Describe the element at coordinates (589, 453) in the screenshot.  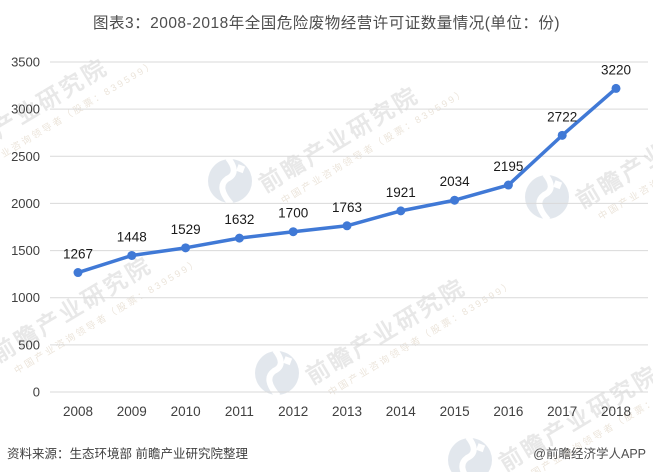
I see `credit-note: @前瞻经济学人APP` at that location.